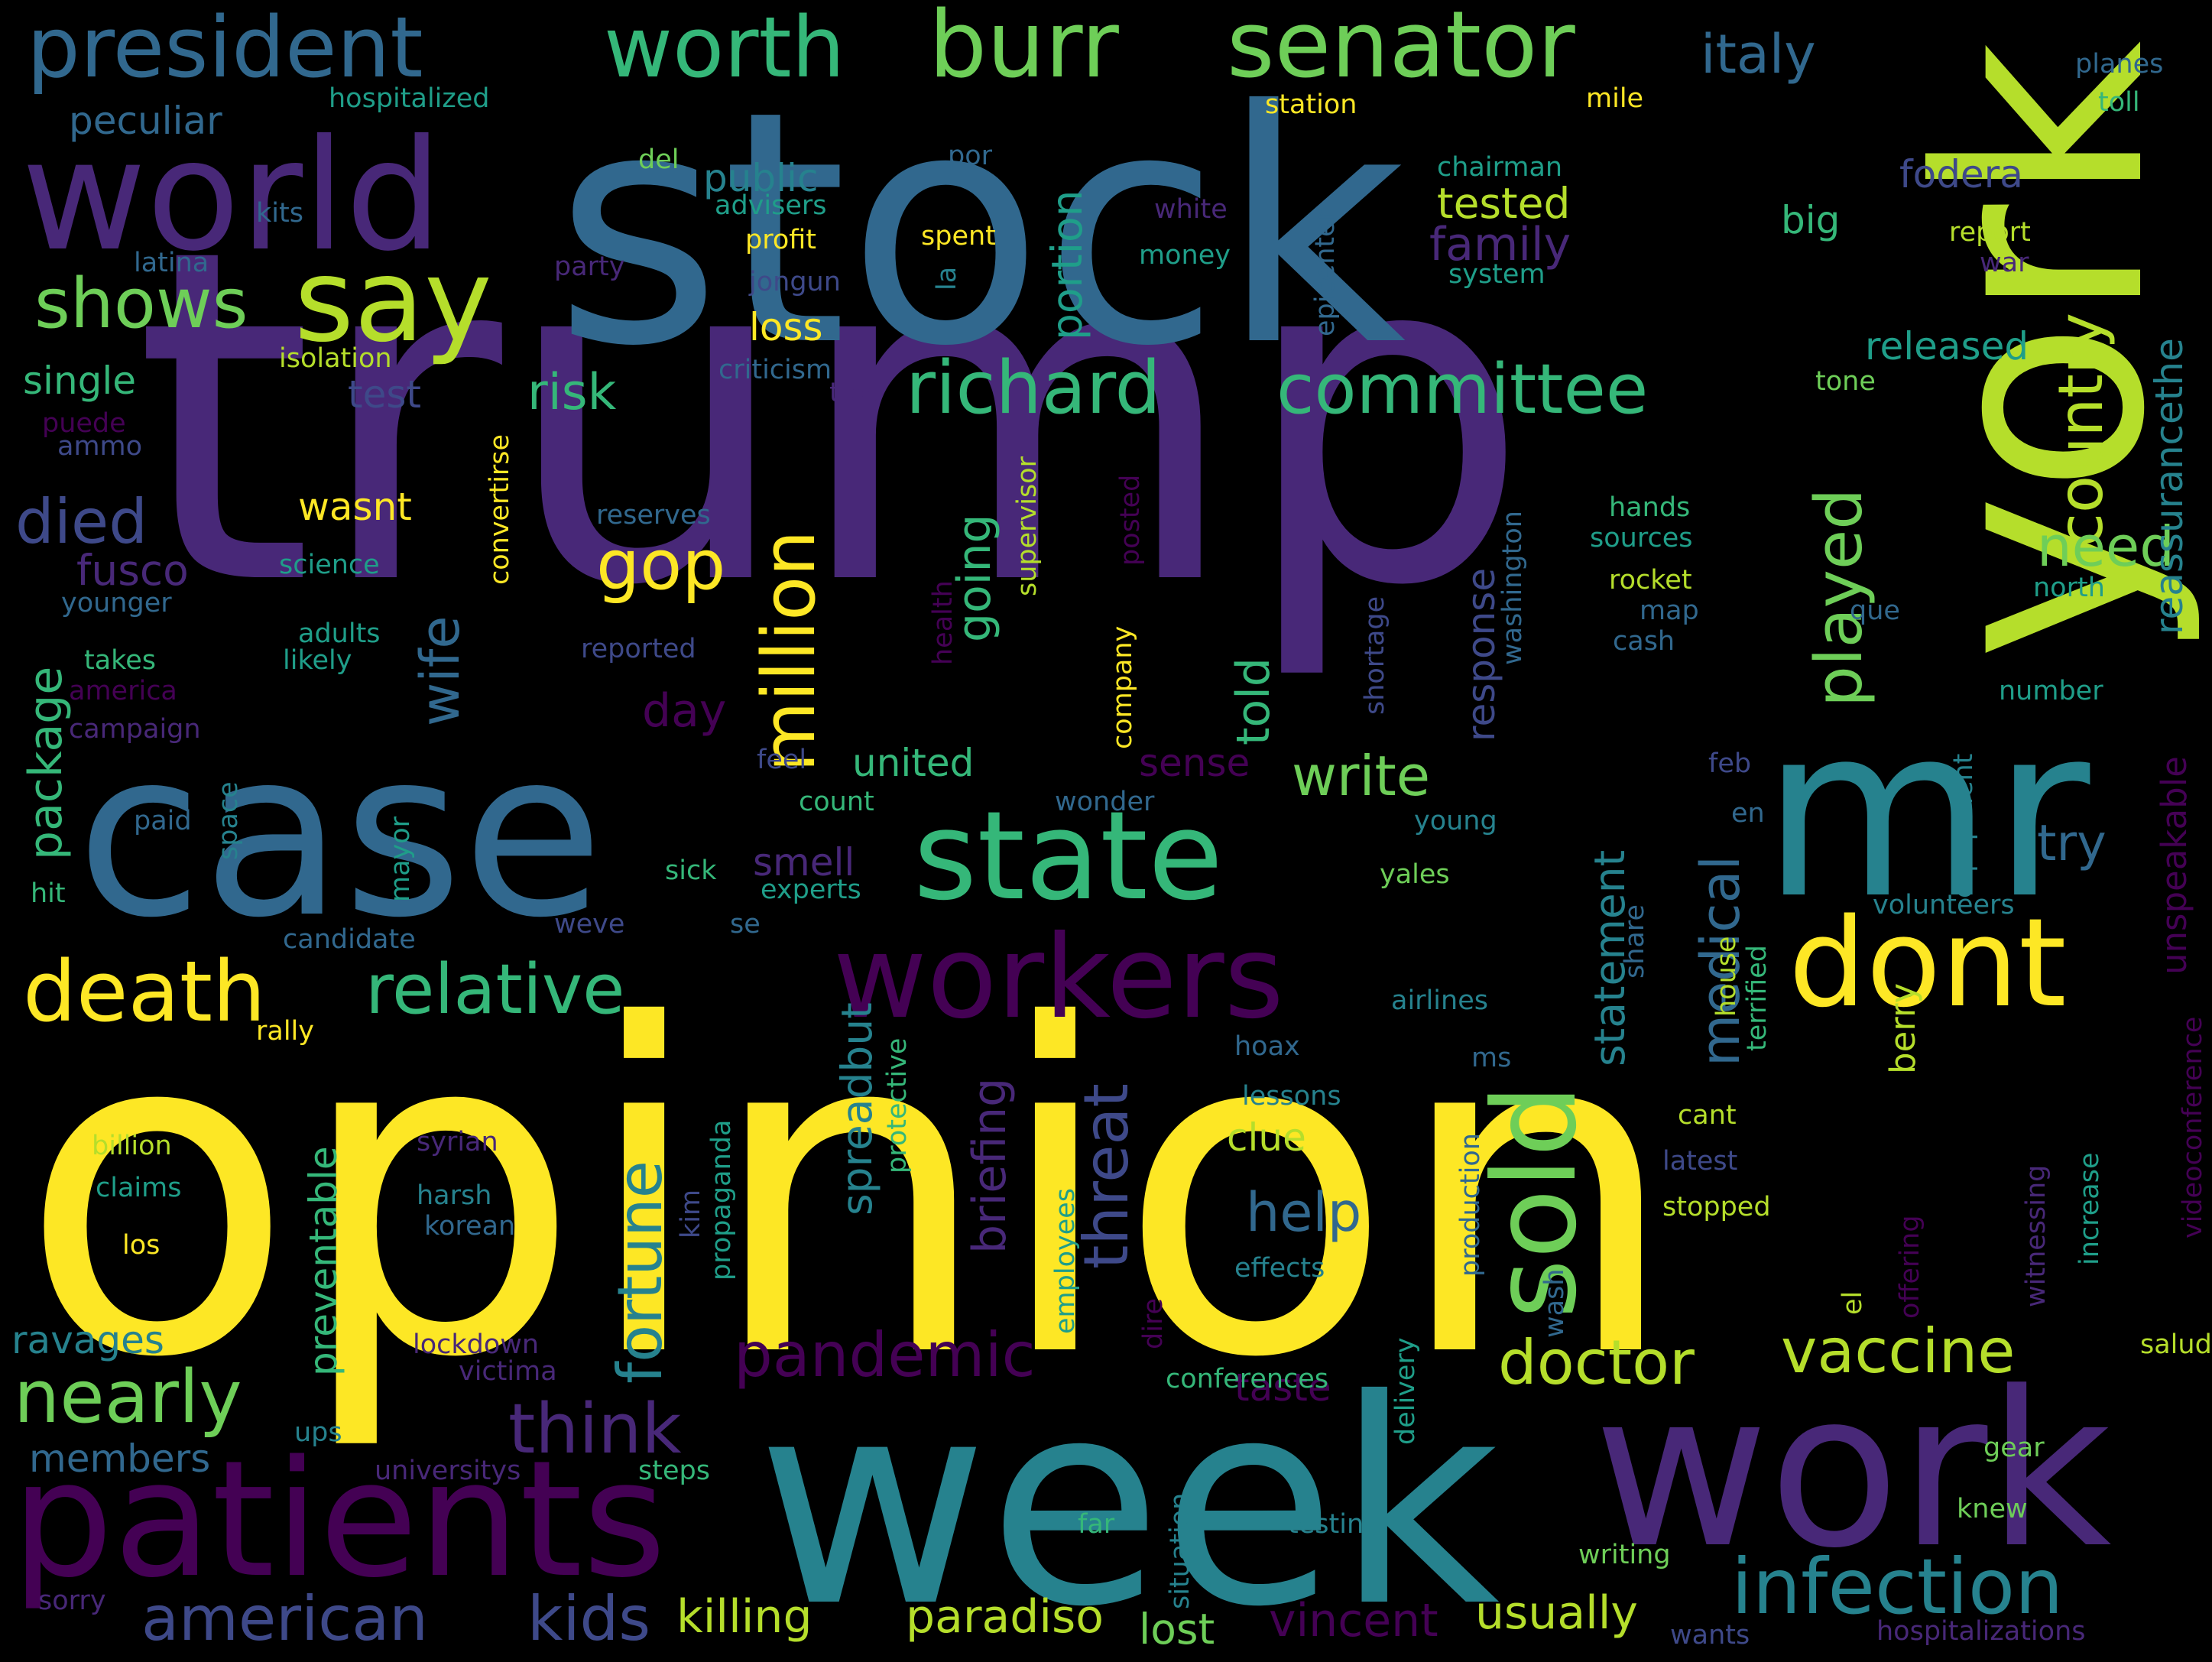 This screenshot has width=2212, height=1662. Describe the element at coordinates (1875, 611) in the screenshot. I see `cloud-word-que: que` at that location.